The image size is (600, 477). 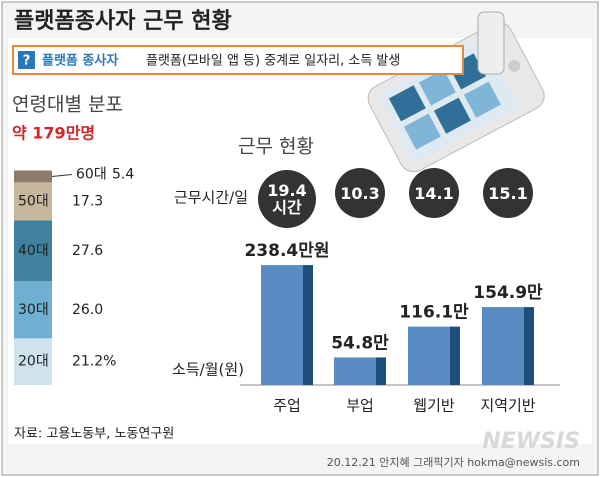 What do you see at coordinates (276, 147) in the screenshot?
I see `work-title: 근무 현황` at bounding box center [276, 147].